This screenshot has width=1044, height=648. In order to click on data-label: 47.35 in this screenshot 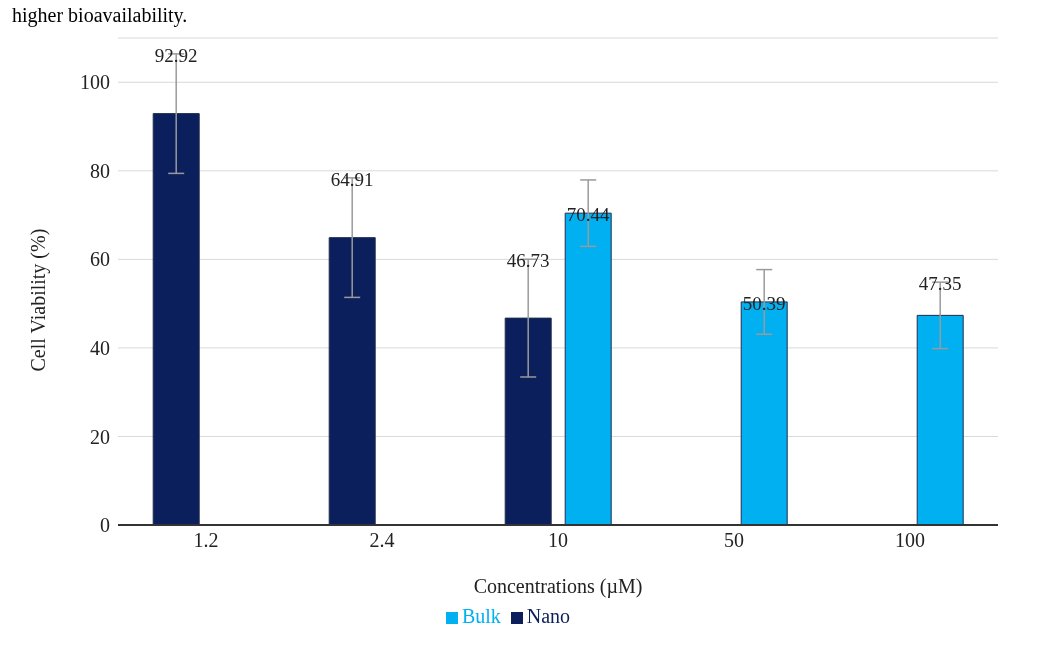, I will do `click(940, 284)`.